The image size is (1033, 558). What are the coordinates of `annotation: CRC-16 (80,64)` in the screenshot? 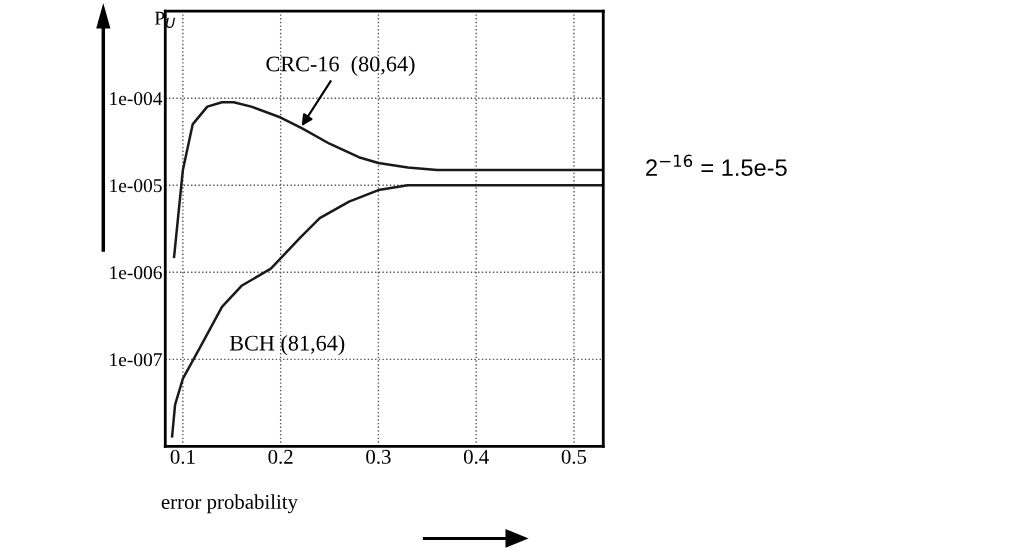 It's located at (340, 65).